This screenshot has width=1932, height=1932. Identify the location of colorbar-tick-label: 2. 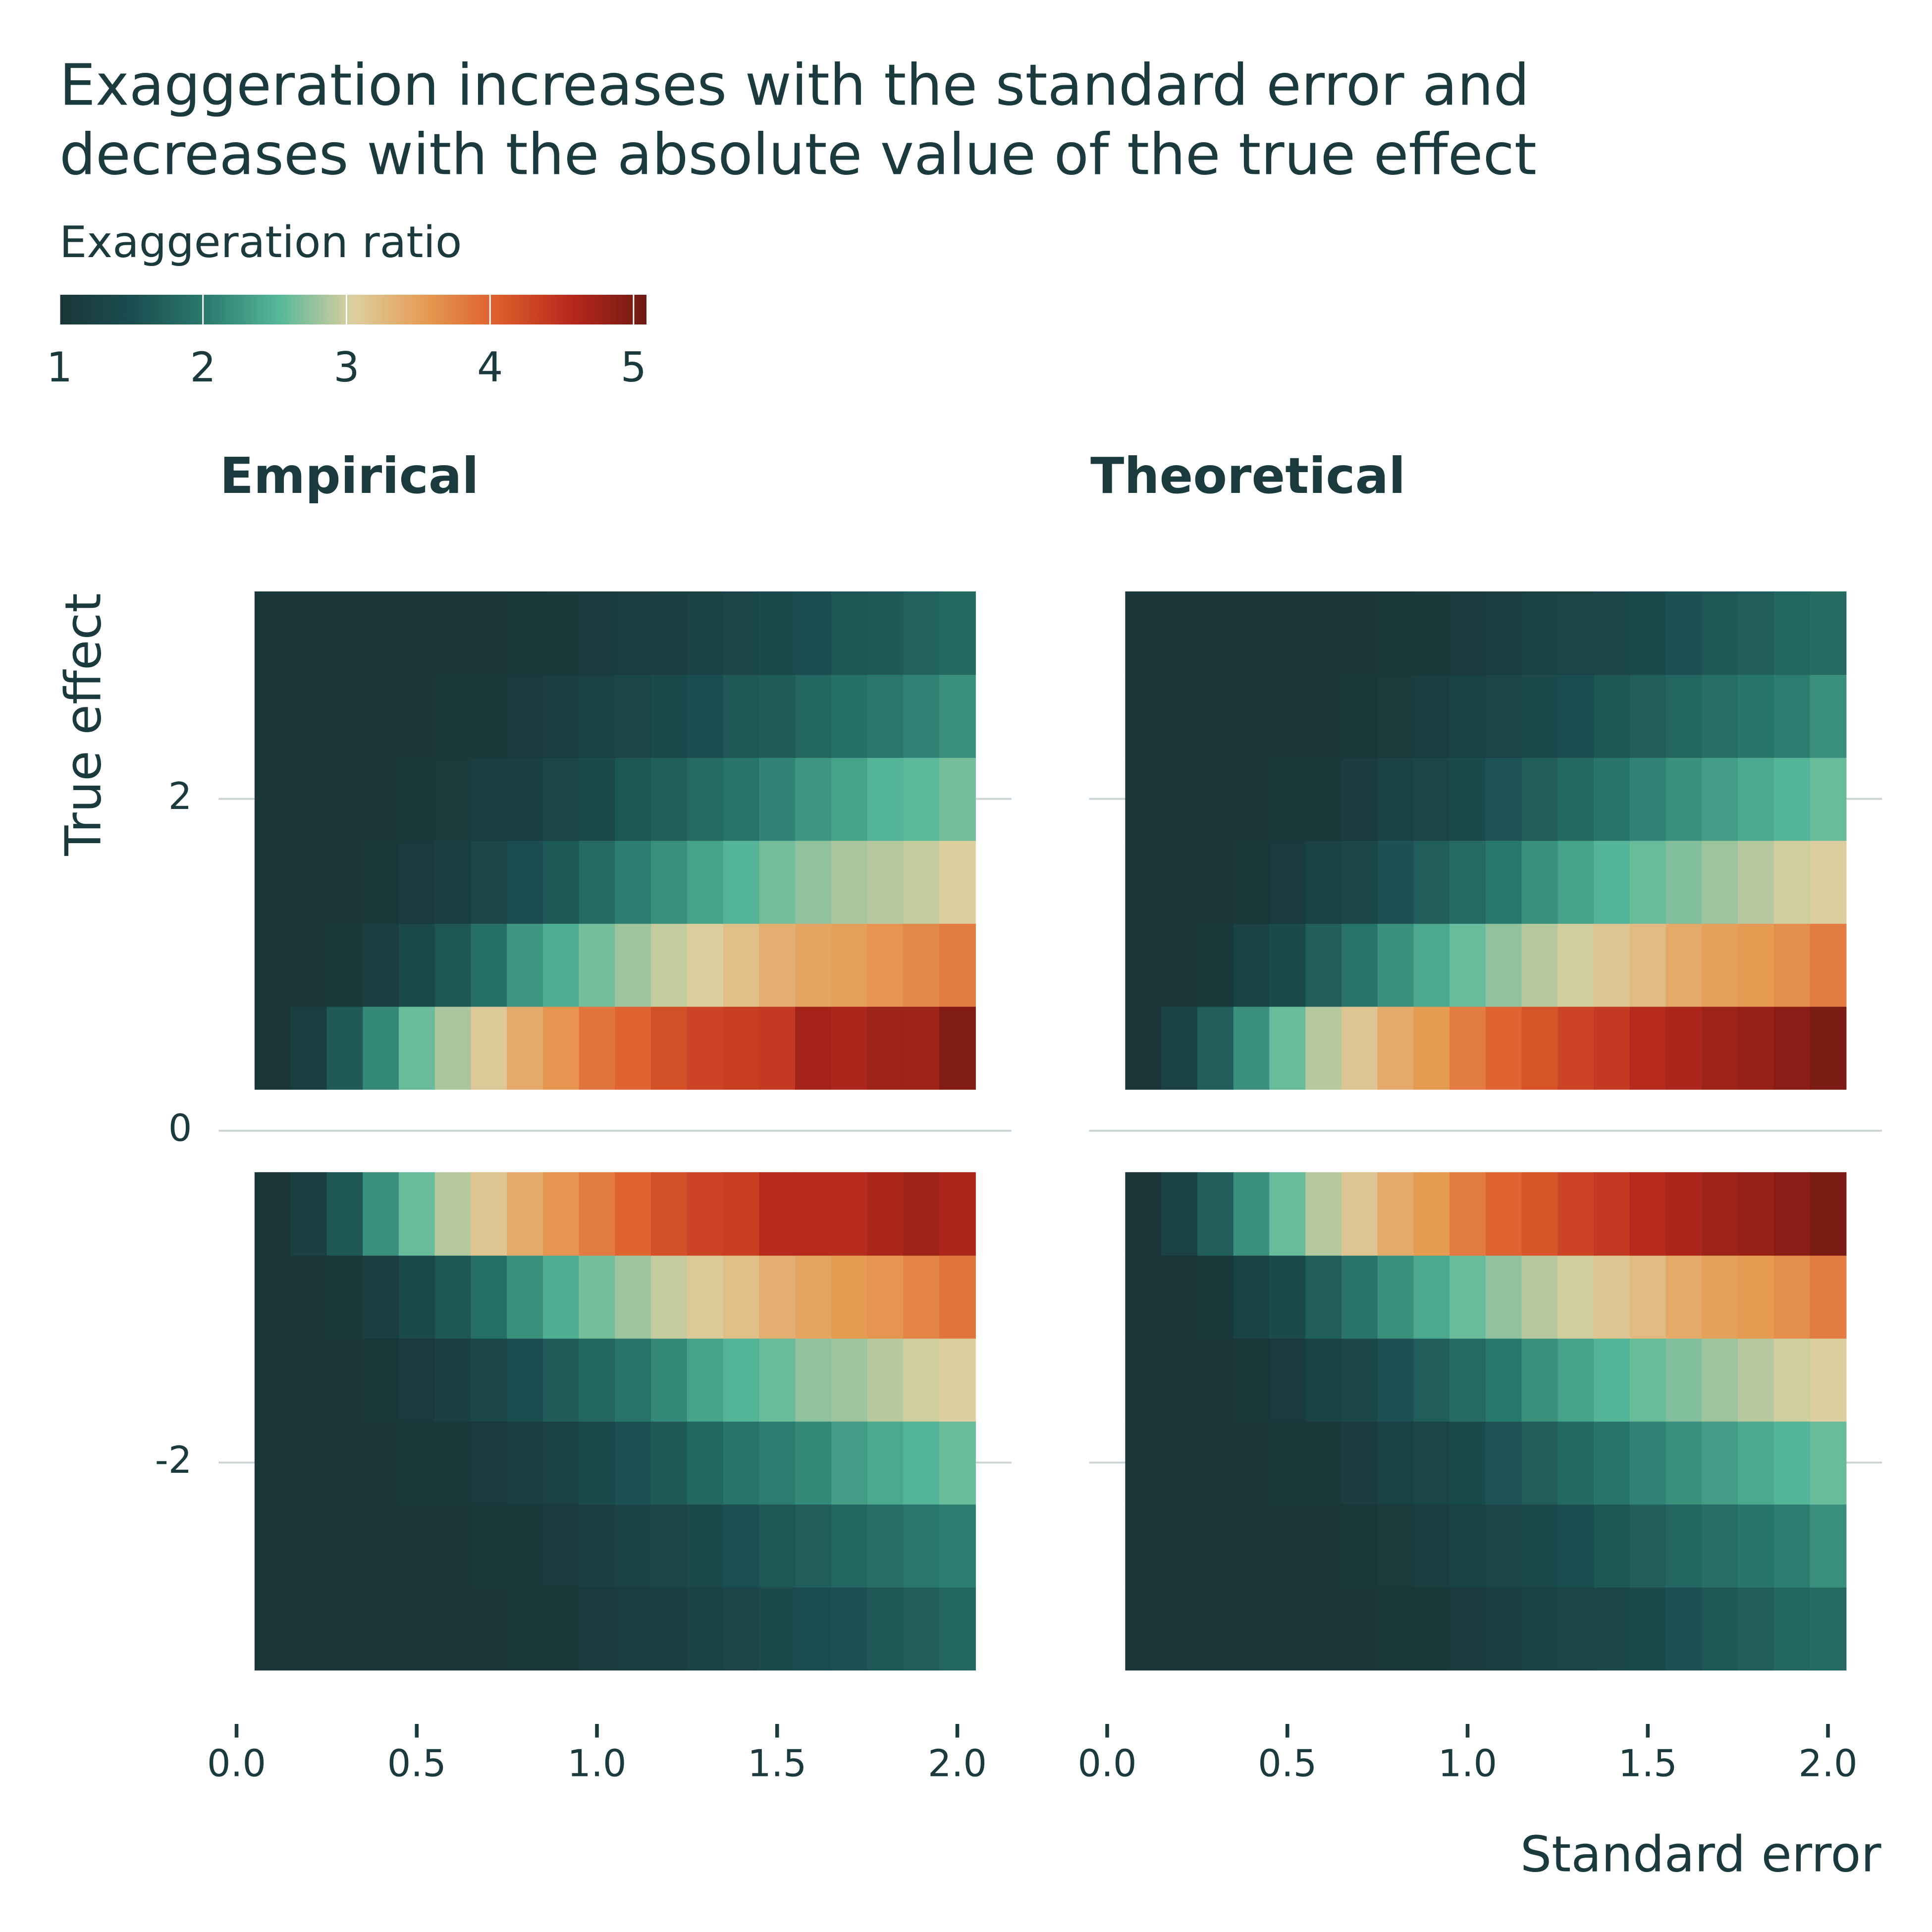
(203, 368).